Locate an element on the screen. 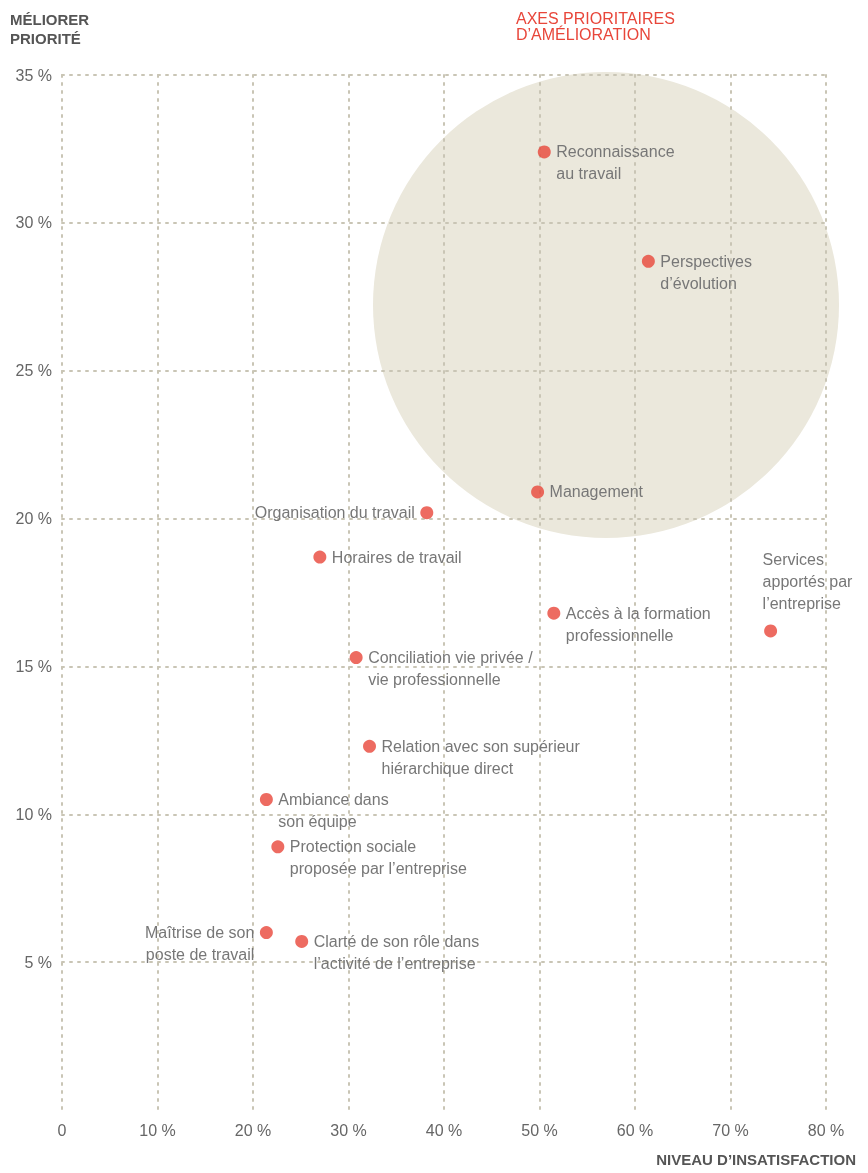  x-tick-label: 10 % is located at coordinates (157, 1130).